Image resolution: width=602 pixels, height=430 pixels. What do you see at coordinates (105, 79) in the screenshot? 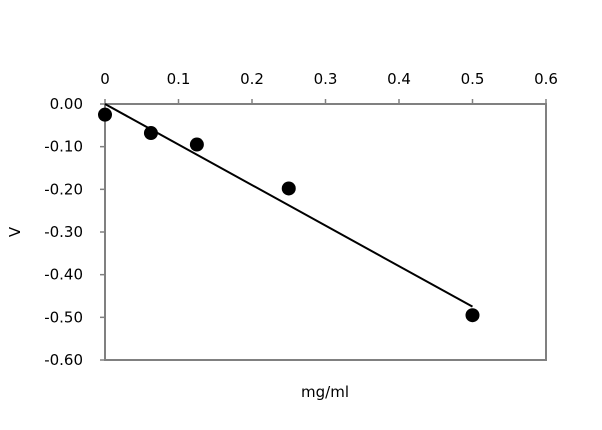
I see `x-tick-label: 0` at bounding box center [105, 79].